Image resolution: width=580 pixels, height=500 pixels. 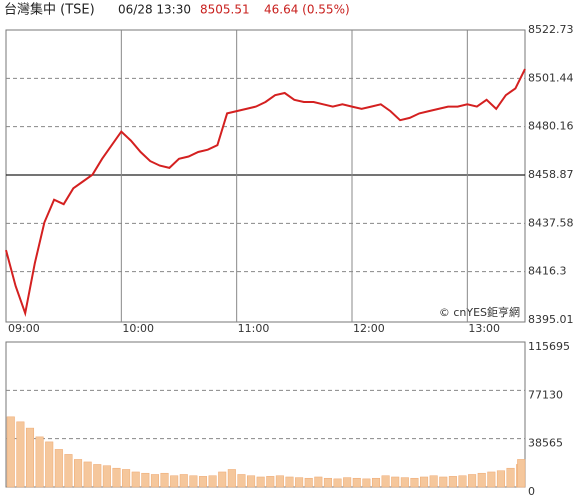 I want to click on y-tick-label: 38565, so click(x=545, y=443).